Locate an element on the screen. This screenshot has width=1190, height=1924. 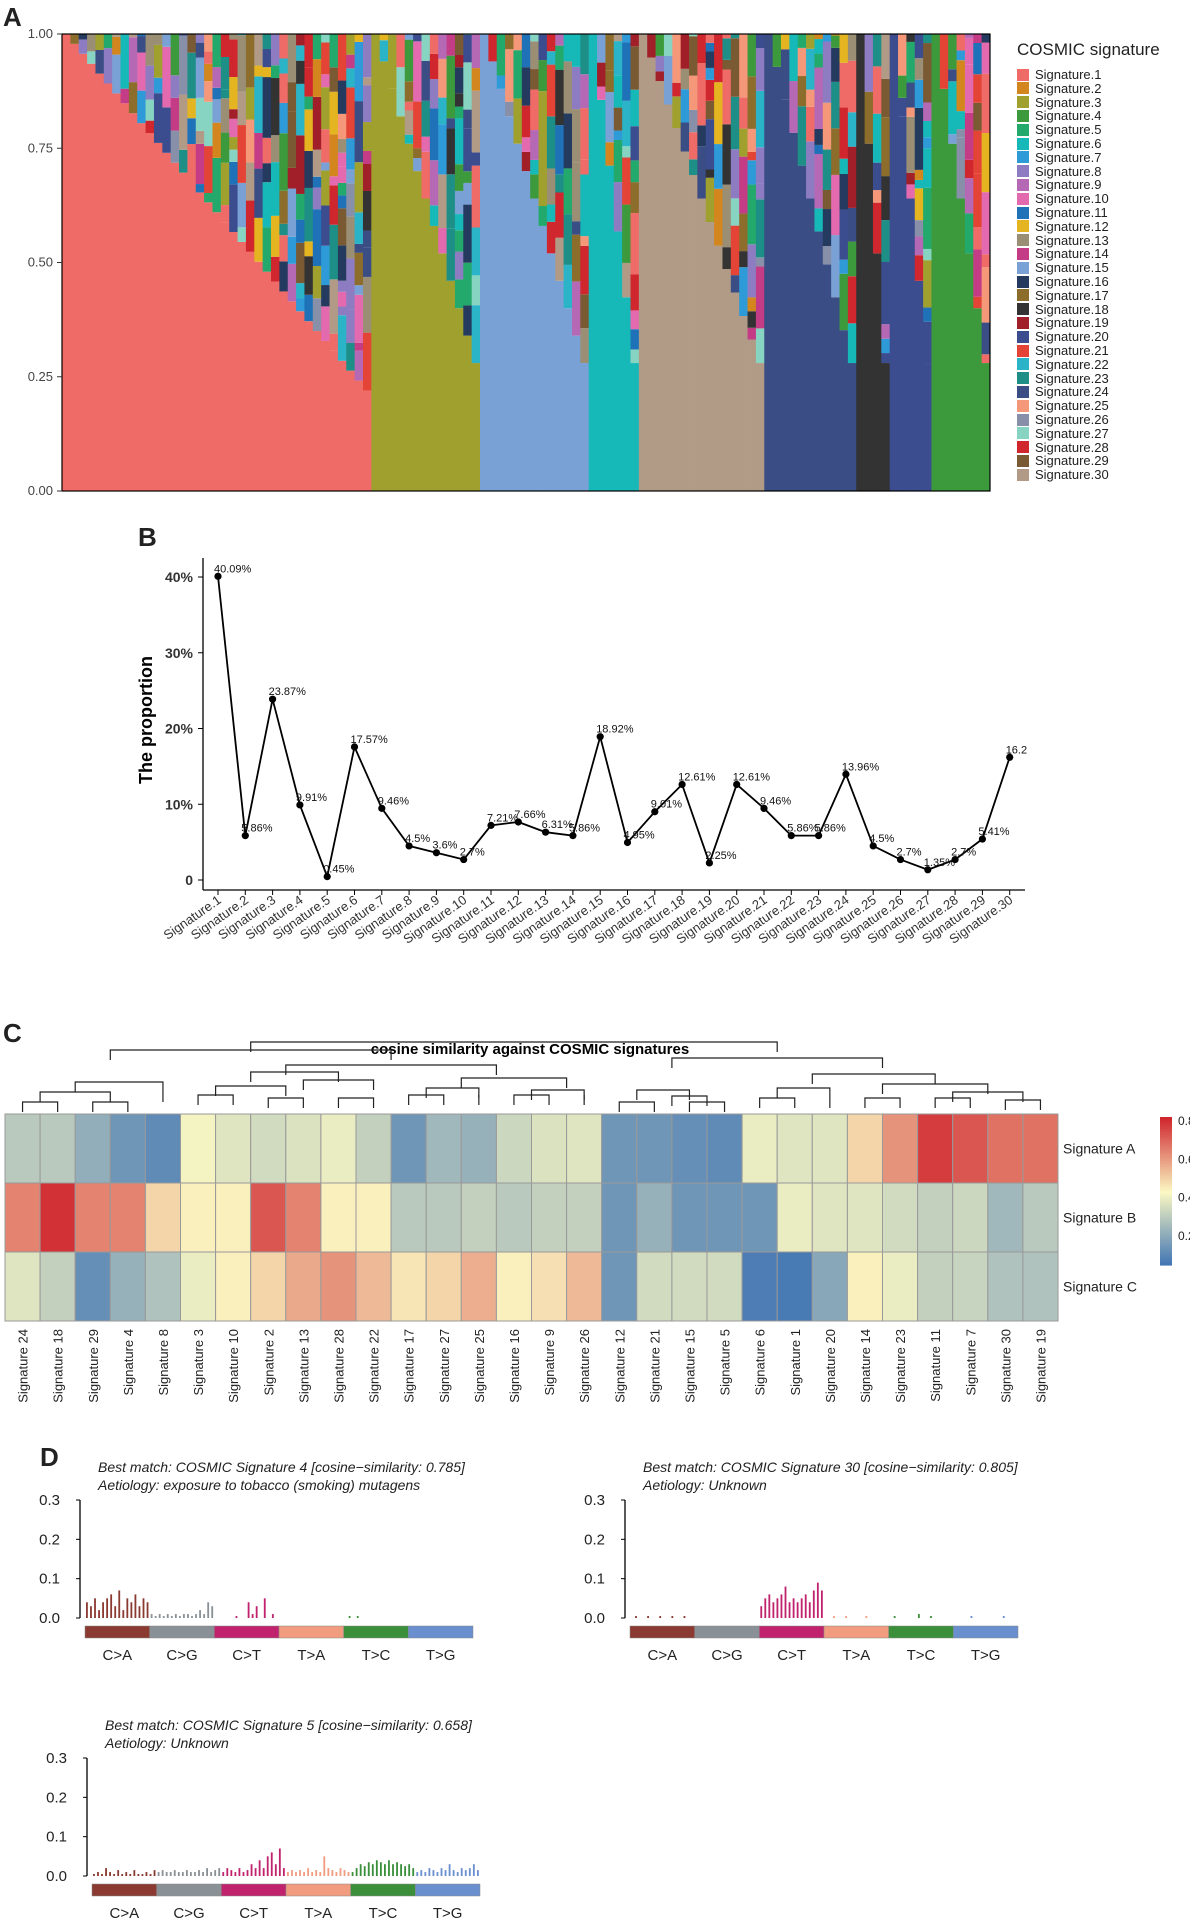
column-label: Signature 4 is located at coordinates (128, 1362).